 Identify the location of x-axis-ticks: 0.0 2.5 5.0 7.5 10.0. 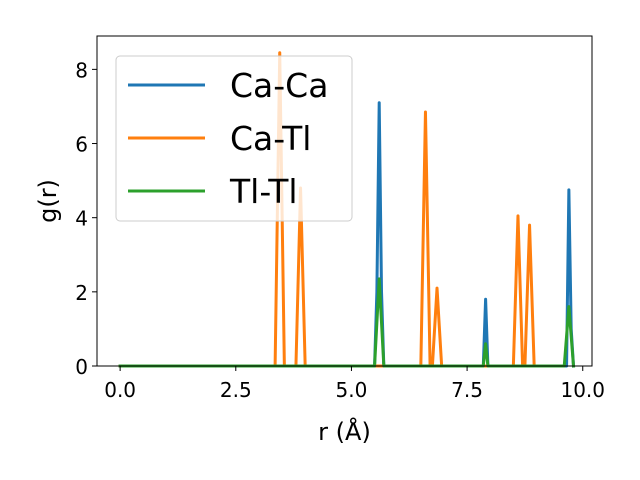
(354, 384).